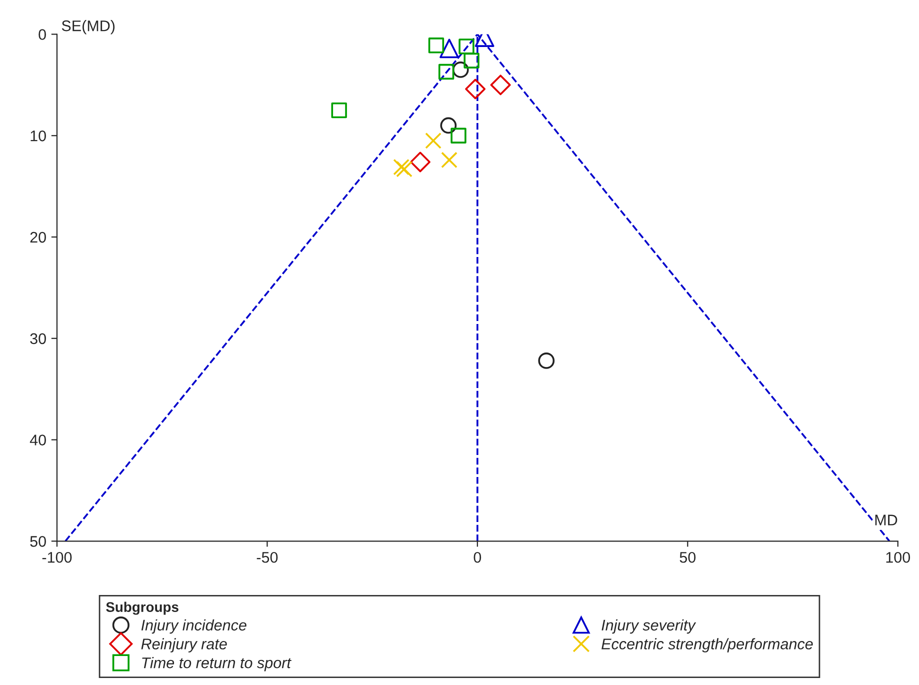  Describe the element at coordinates (886, 520) in the screenshot. I see `x-axis-title: MD` at that location.